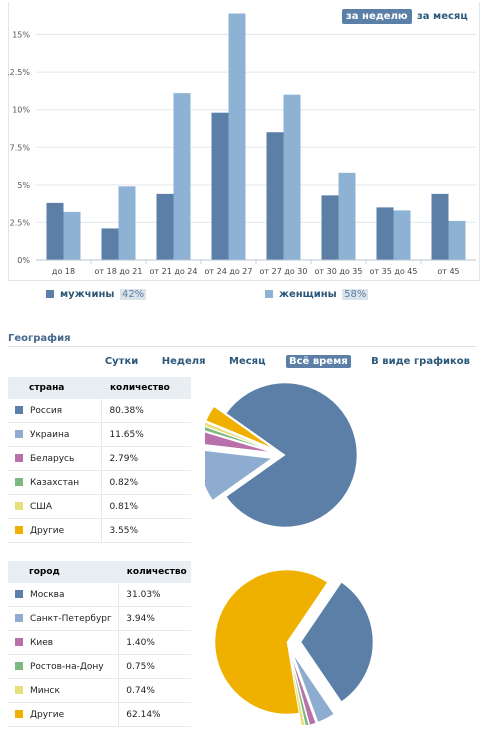  What do you see at coordinates (146, 482) in the screenshot?
I see `country-value: 0.82%` at bounding box center [146, 482].